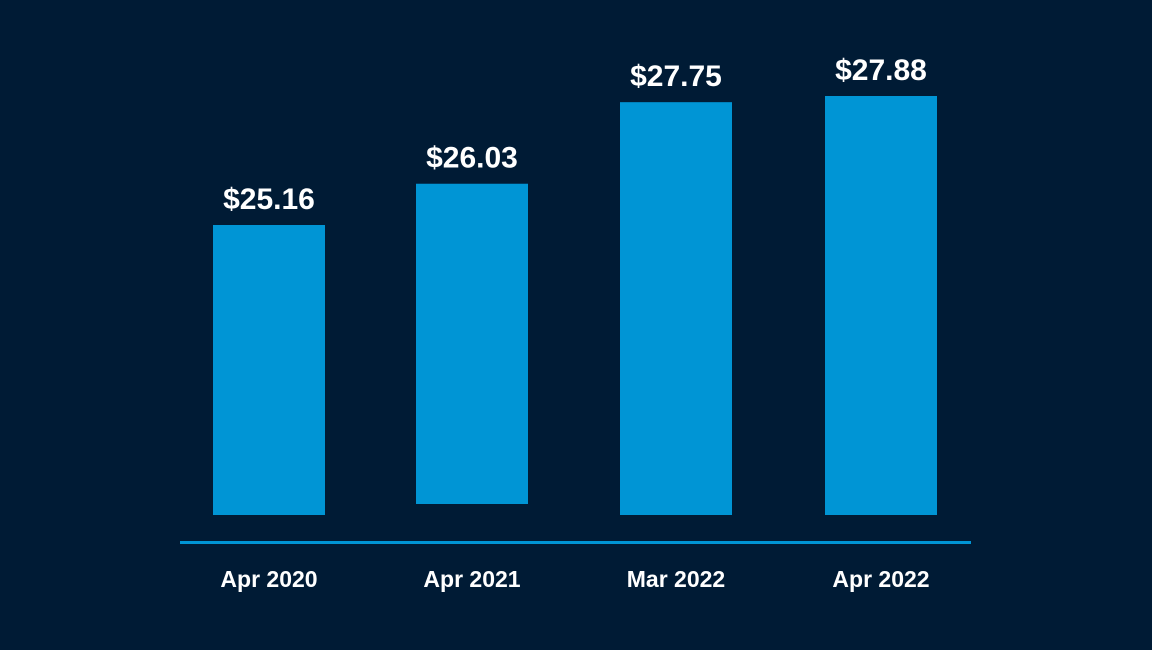 This screenshot has height=650, width=1152. I want to click on x-axis-tick-labels: Apr 2020 Apr 2021 Mar 2022 Apr 2022, so click(574, 579).